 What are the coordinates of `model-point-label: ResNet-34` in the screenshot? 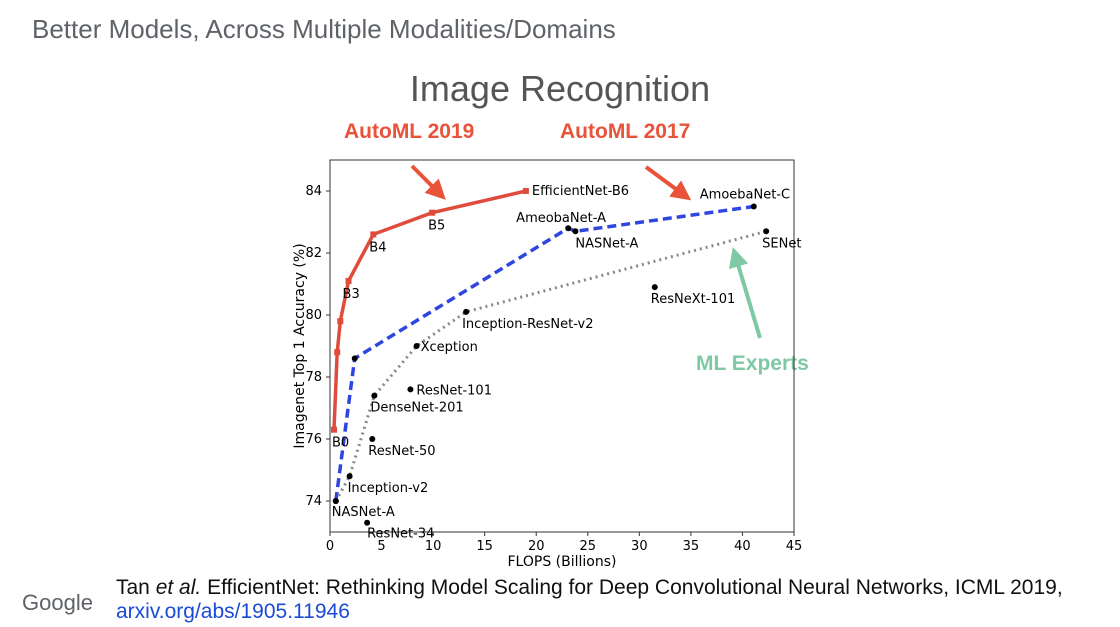 It's located at (400, 534).